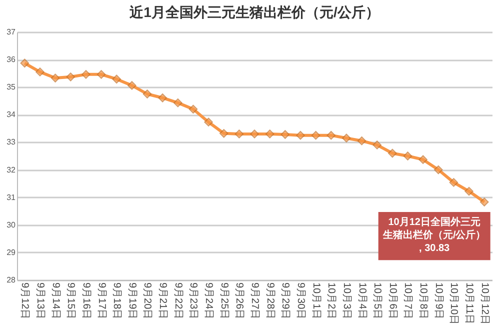 This screenshot has height=331, width=500. Describe the element at coordinates (162, 301) in the screenshot. I see `x-tick-label: 9月21日` at that location.